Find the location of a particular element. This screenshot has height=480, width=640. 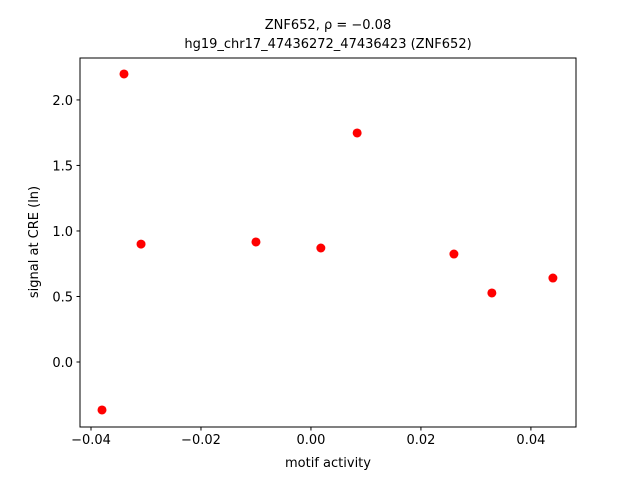

x-tick-label: −0.02 is located at coordinates (201, 440).